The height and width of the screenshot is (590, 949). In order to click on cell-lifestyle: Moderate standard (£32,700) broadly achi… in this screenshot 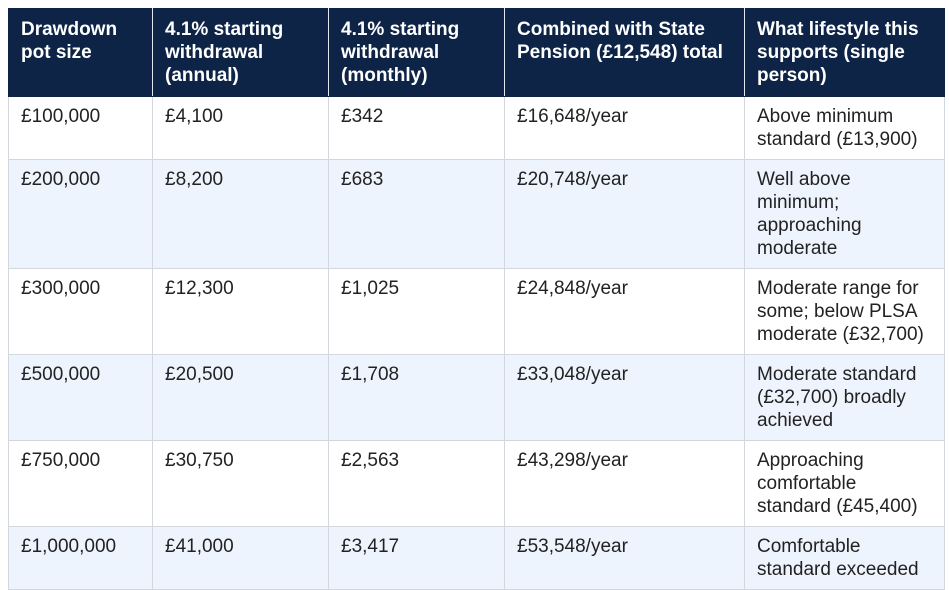, I will do `click(844, 397)`.